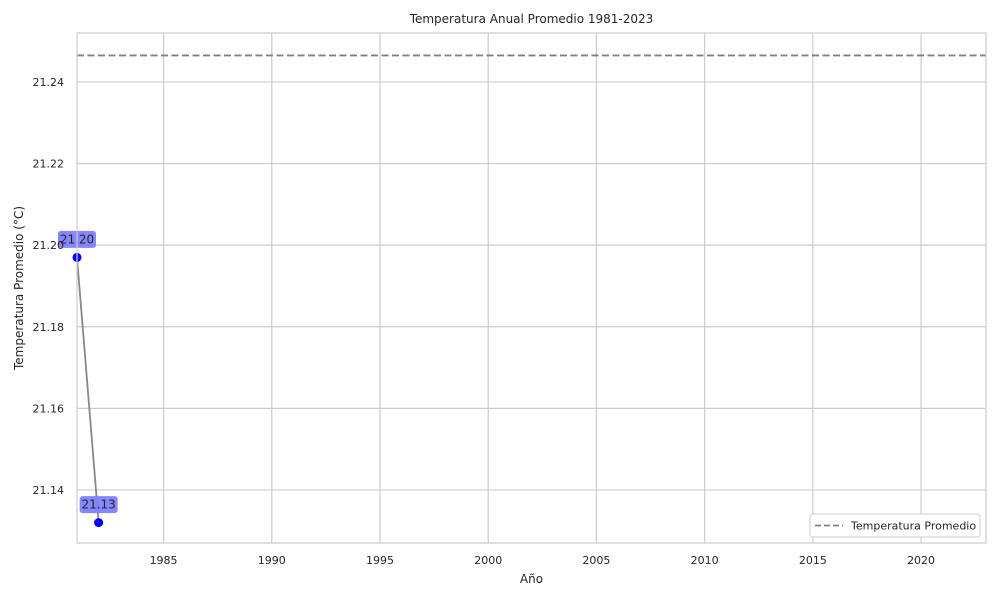 The width and height of the screenshot is (1000, 600). I want to click on data-label: 21.13, so click(98, 505).